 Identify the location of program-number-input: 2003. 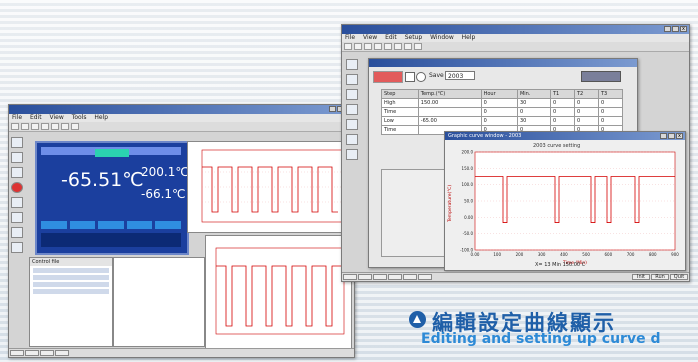
(460, 75).